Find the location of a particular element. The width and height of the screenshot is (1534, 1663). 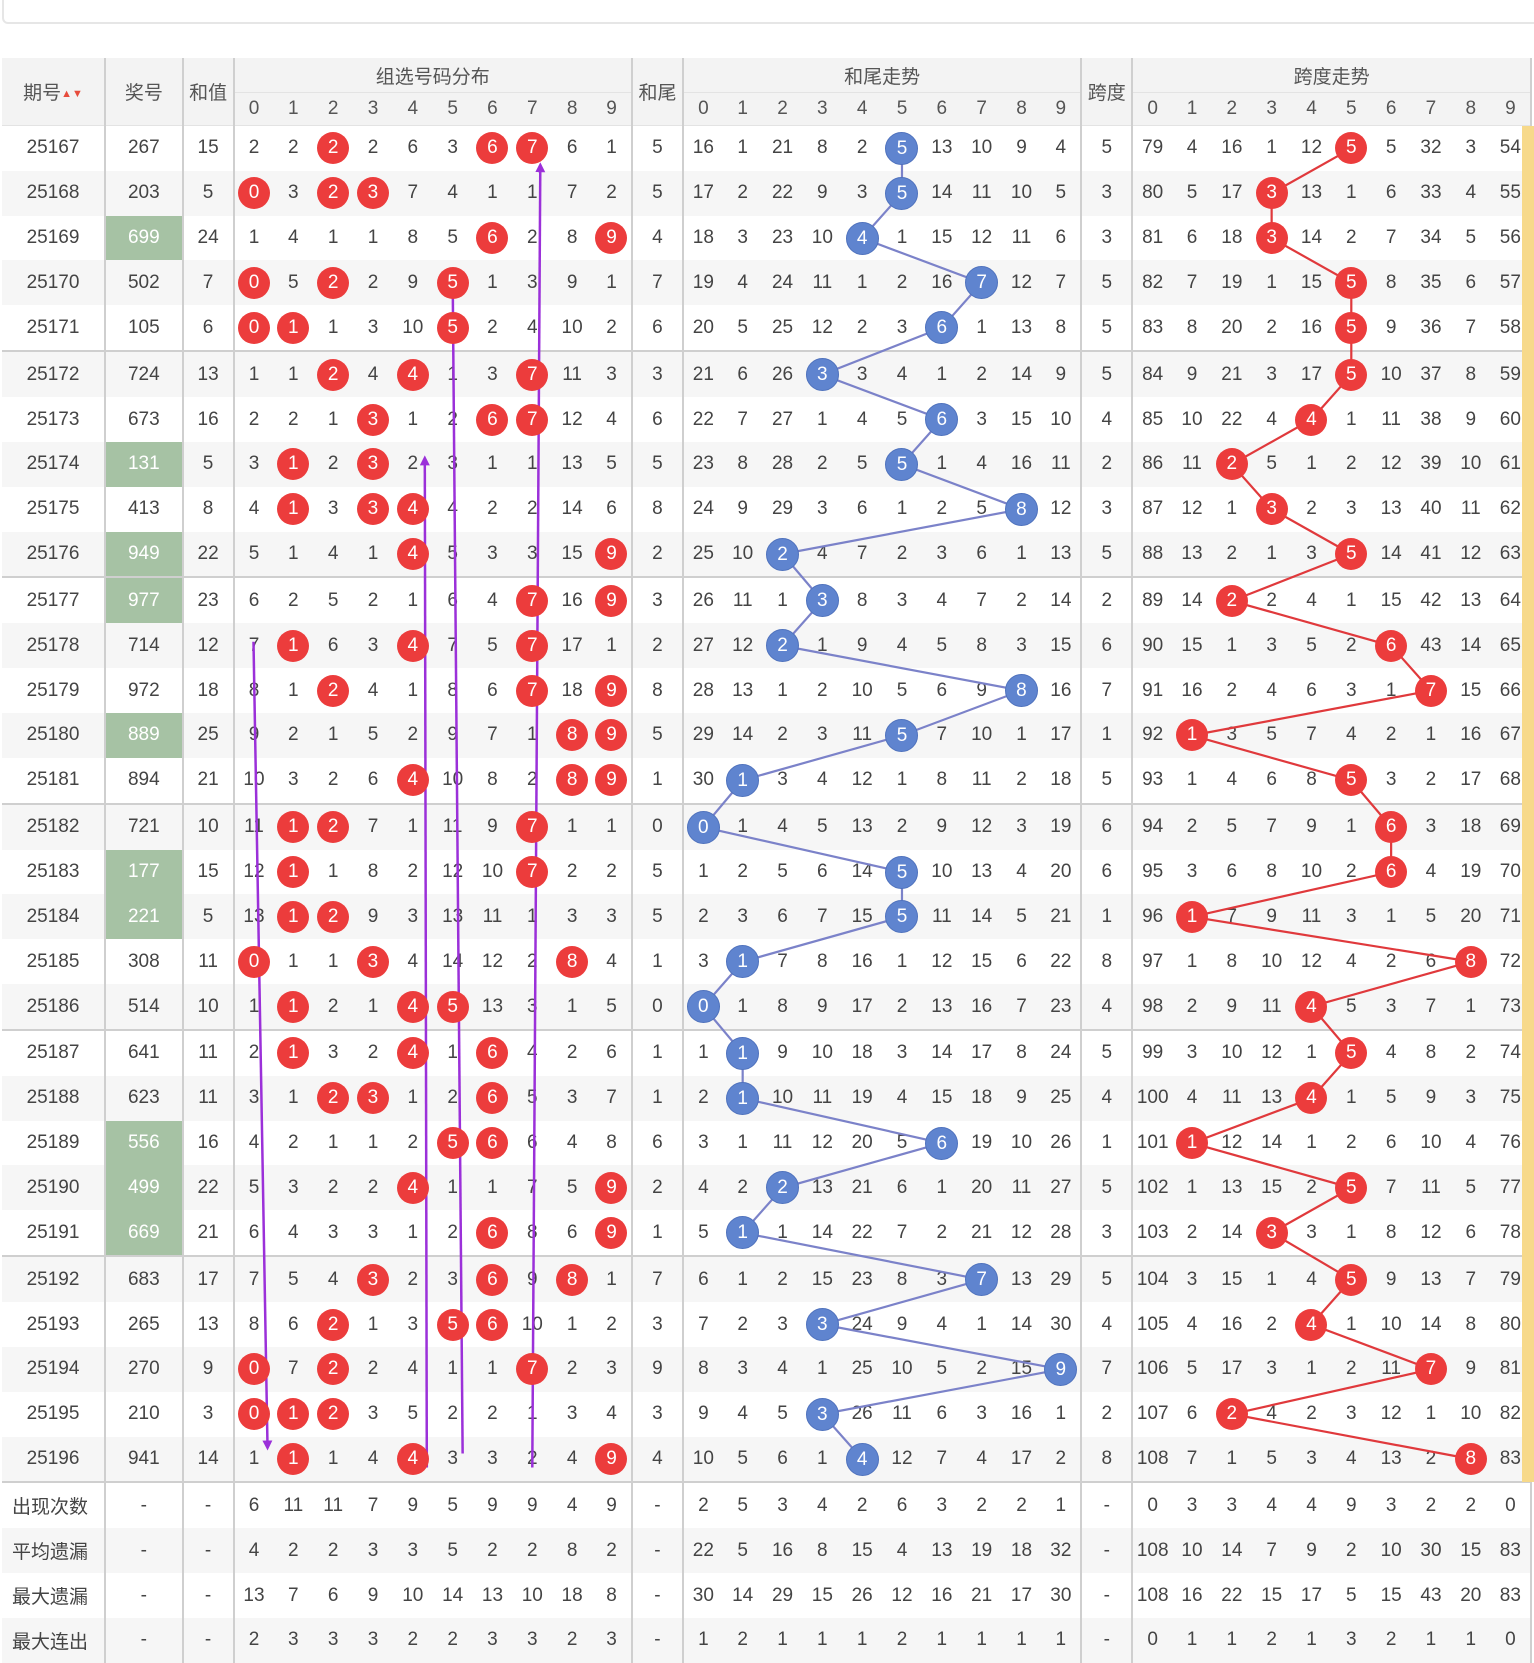

tail-trend-cell: 11 is located at coordinates (981, 193).